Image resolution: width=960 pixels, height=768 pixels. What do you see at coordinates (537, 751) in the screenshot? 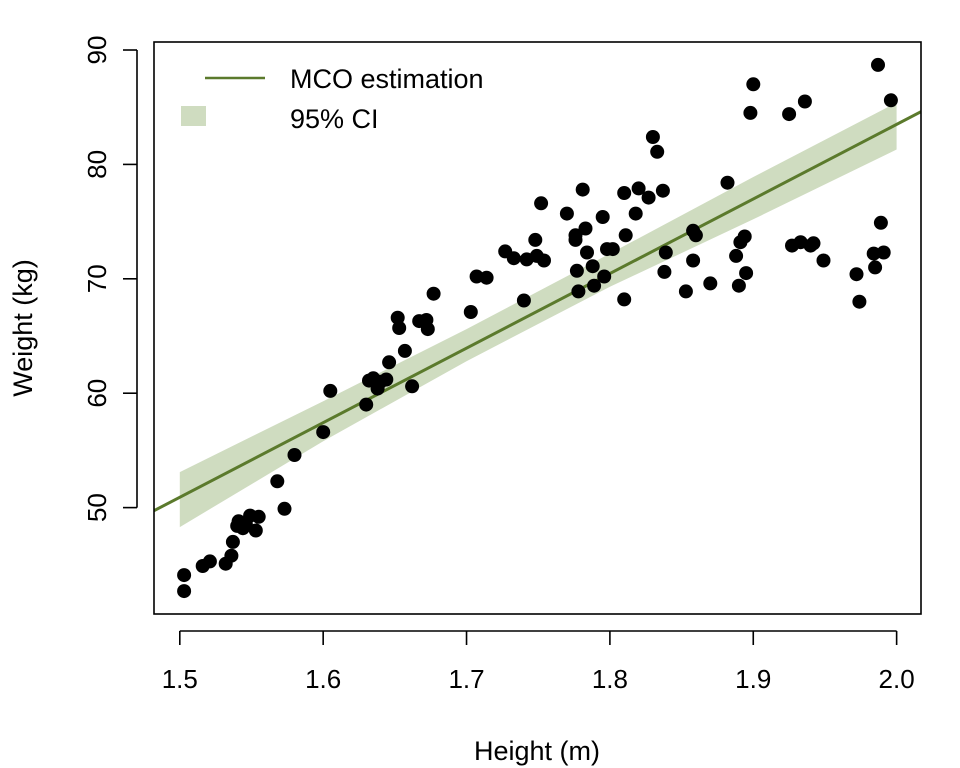
I see `x-axis-title: Height (m)` at bounding box center [537, 751].